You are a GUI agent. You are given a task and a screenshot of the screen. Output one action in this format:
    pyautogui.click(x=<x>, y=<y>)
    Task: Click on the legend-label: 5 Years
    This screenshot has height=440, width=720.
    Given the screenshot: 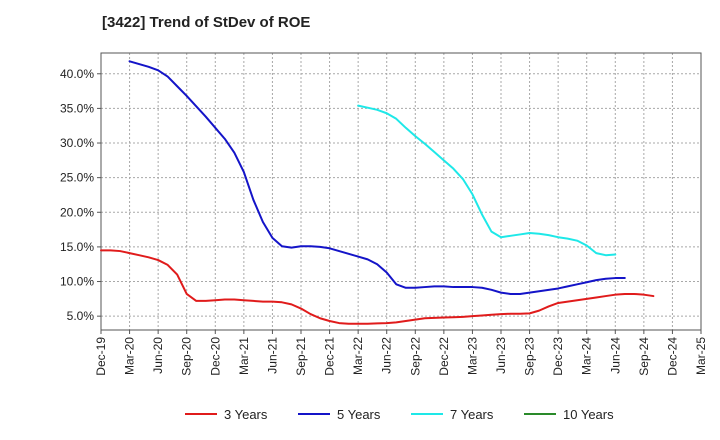 What is the action you would take?
    pyautogui.click(x=359, y=414)
    